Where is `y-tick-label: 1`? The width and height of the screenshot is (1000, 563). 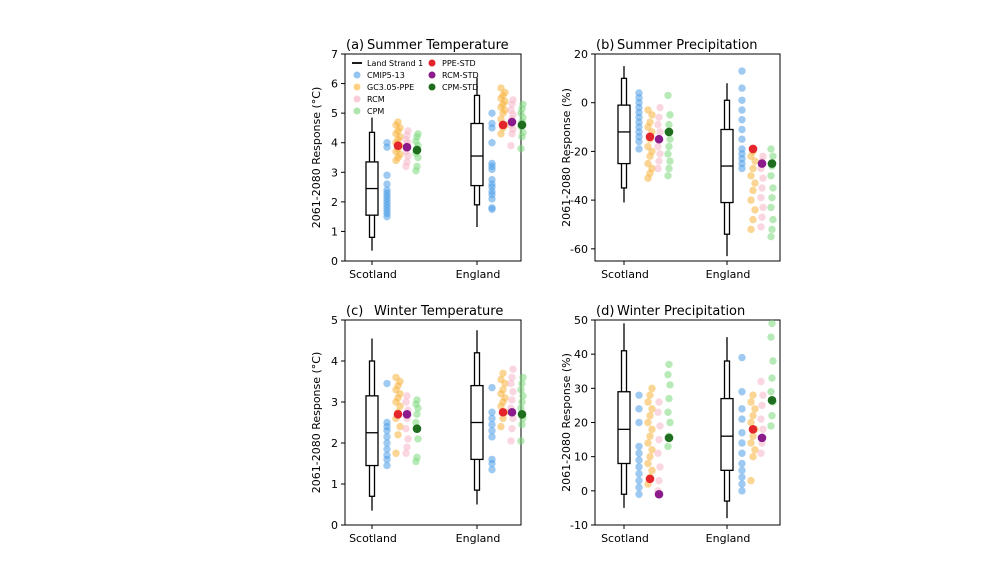 y-tick-label: 1 is located at coordinates (334, 231).